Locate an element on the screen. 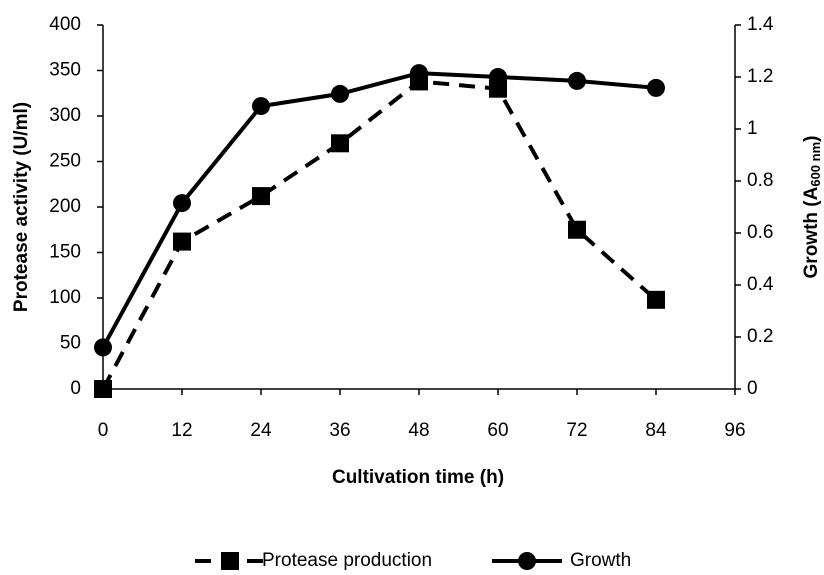 This screenshot has height=575, width=824. y2-tick-label: 0.2 is located at coordinates (760, 336).